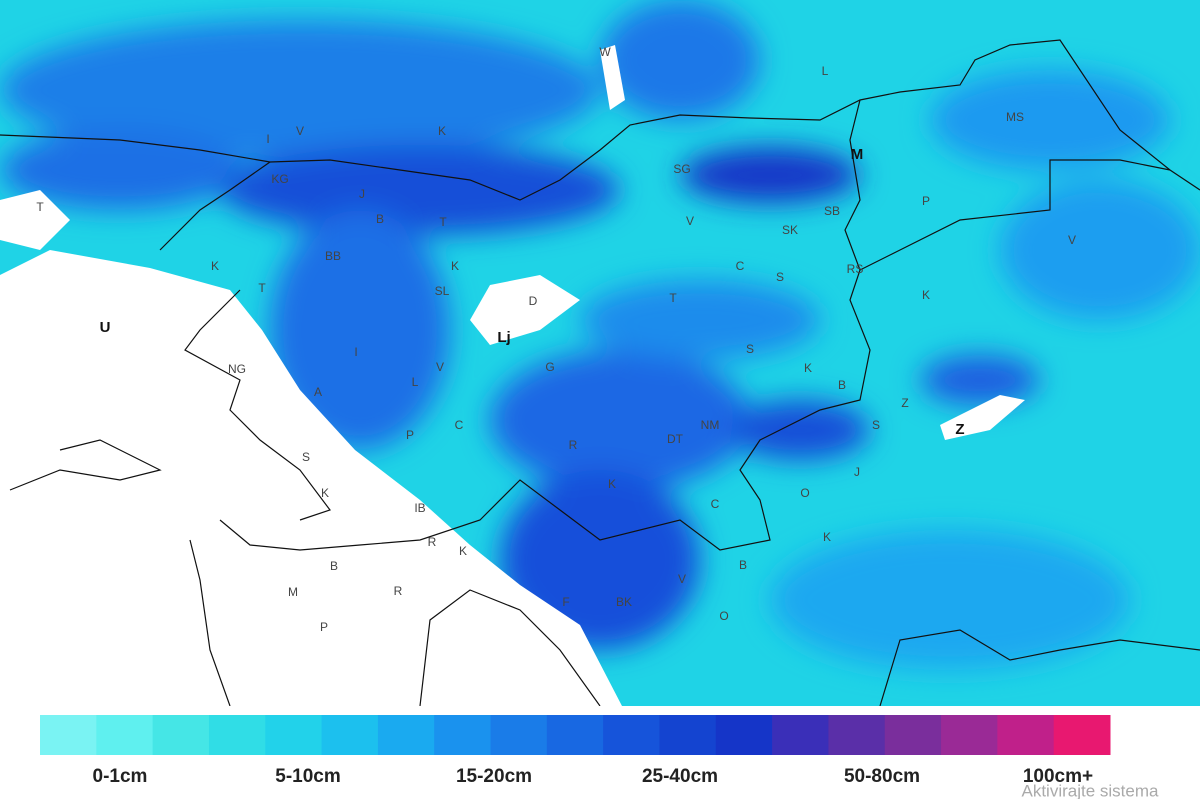 This screenshot has width=1200, height=804. What do you see at coordinates (855, 269) in the screenshot?
I see `place-label: RS` at bounding box center [855, 269].